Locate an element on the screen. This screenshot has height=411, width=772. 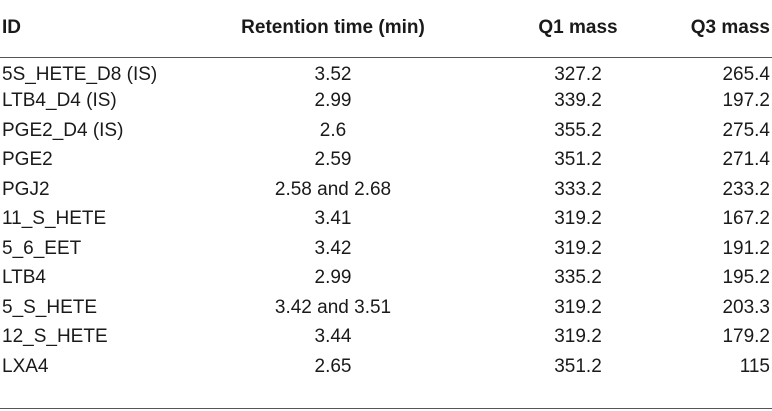
cell-id: LTB4_D4 (IS) is located at coordinates (59, 101).